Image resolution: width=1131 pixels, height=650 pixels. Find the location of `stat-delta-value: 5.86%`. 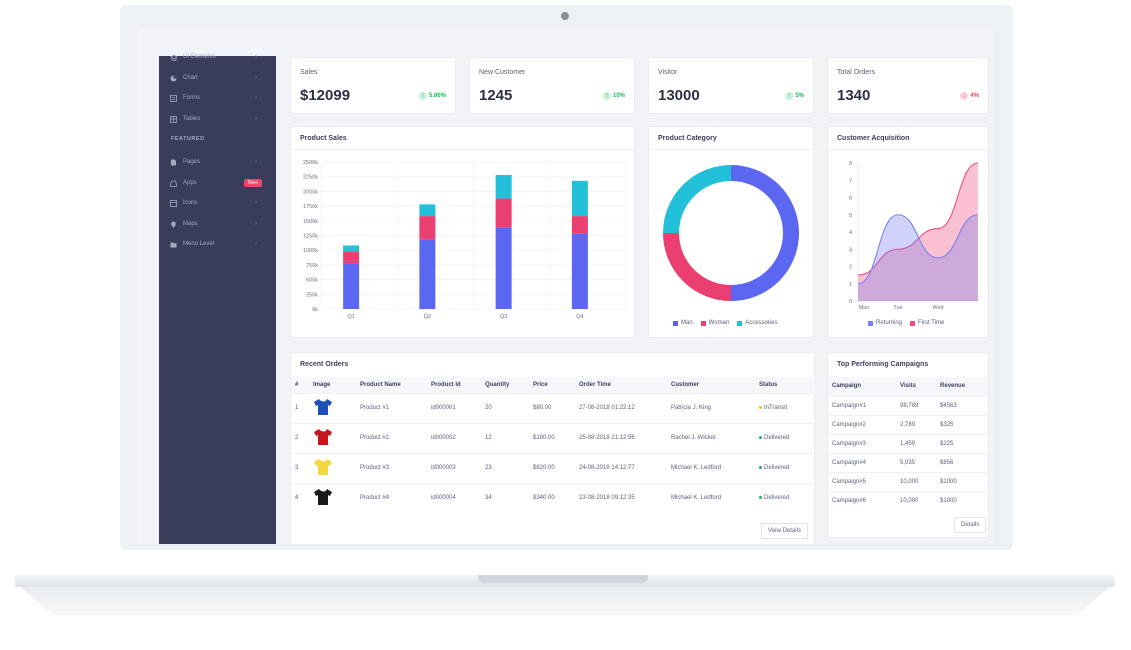

stat-delta-value: 5.86% is located at coordinates (437, 96).